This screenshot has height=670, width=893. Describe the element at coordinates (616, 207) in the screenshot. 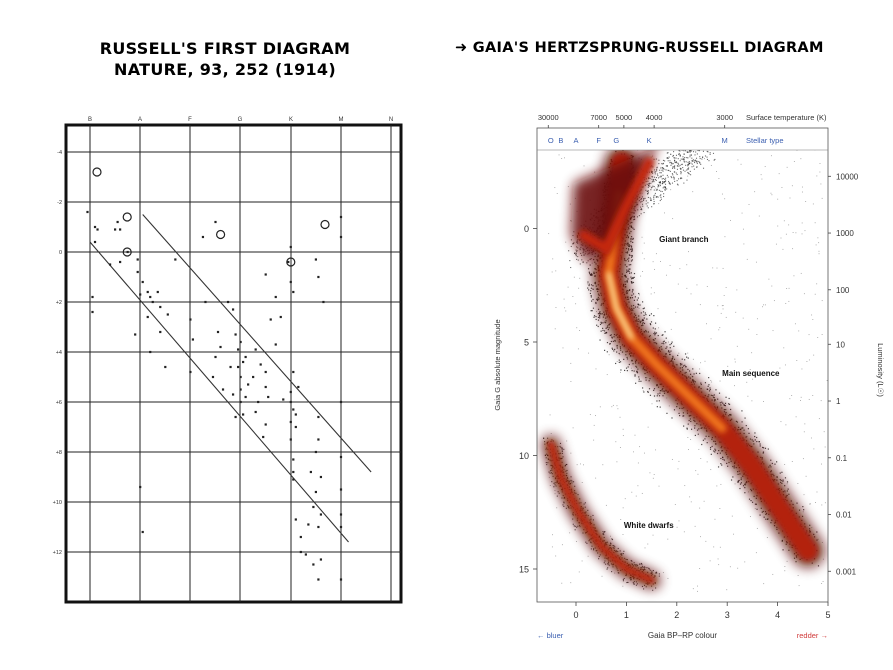

I see `gaia-density-giant-branch` at that location.